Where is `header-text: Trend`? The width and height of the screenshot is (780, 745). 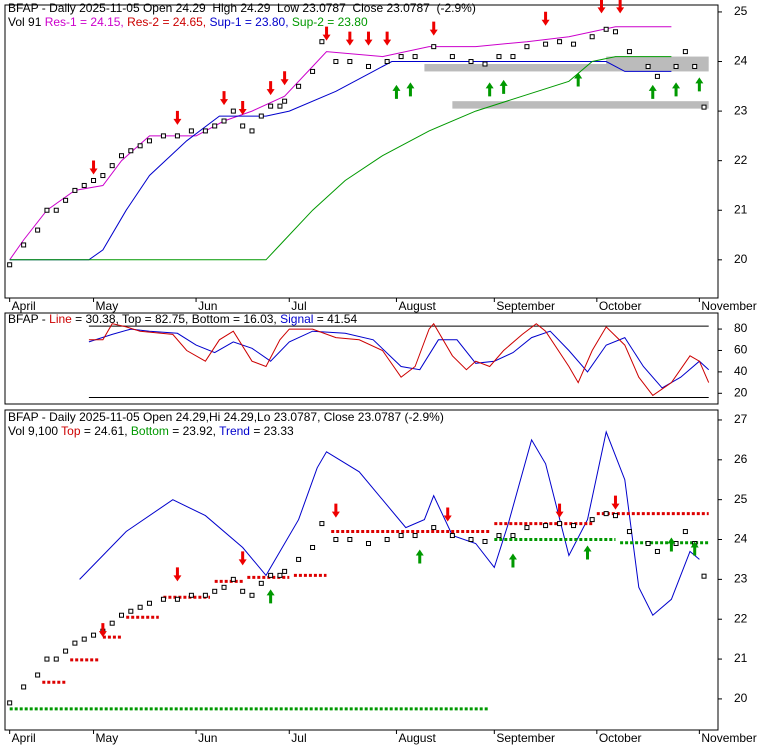 header-text: Trend is located at coordinates (234, 431).